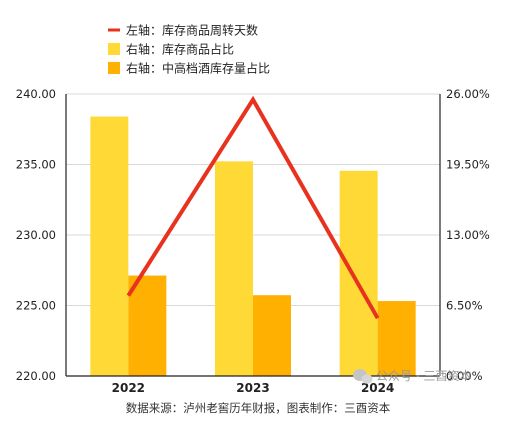 Image resolution: width=513 pixels, height=427 pixels. I want to click on left-tick-label: 220.00, so click(36, 376).